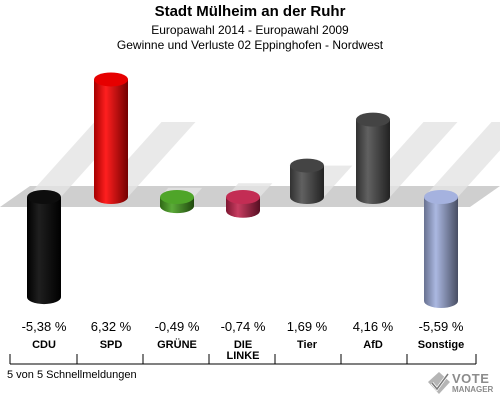  Describe the element at coordinates (439, 383) in the screenshot. I see `ballot-check-icon` at that location.